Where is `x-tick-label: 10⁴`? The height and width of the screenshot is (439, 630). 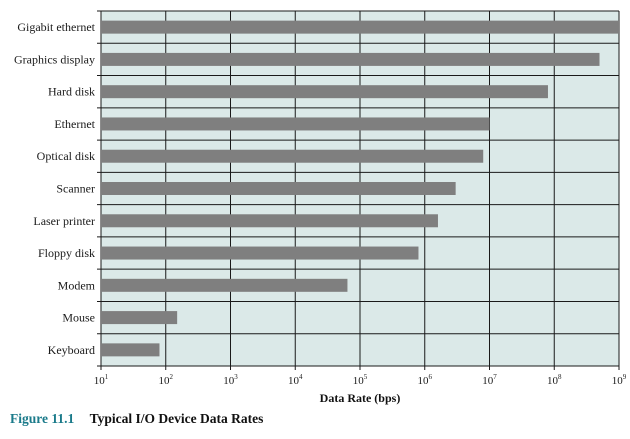
x-tick-label: 10⁴ is located at coordinates (295, 380).